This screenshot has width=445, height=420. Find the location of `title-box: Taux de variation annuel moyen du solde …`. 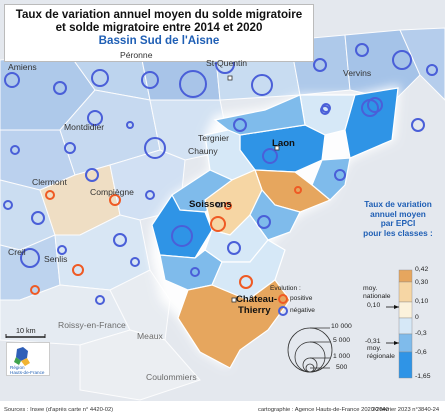

title-box: Taux de variation annuel moyen du solde … is located at coordinates (159, 33).